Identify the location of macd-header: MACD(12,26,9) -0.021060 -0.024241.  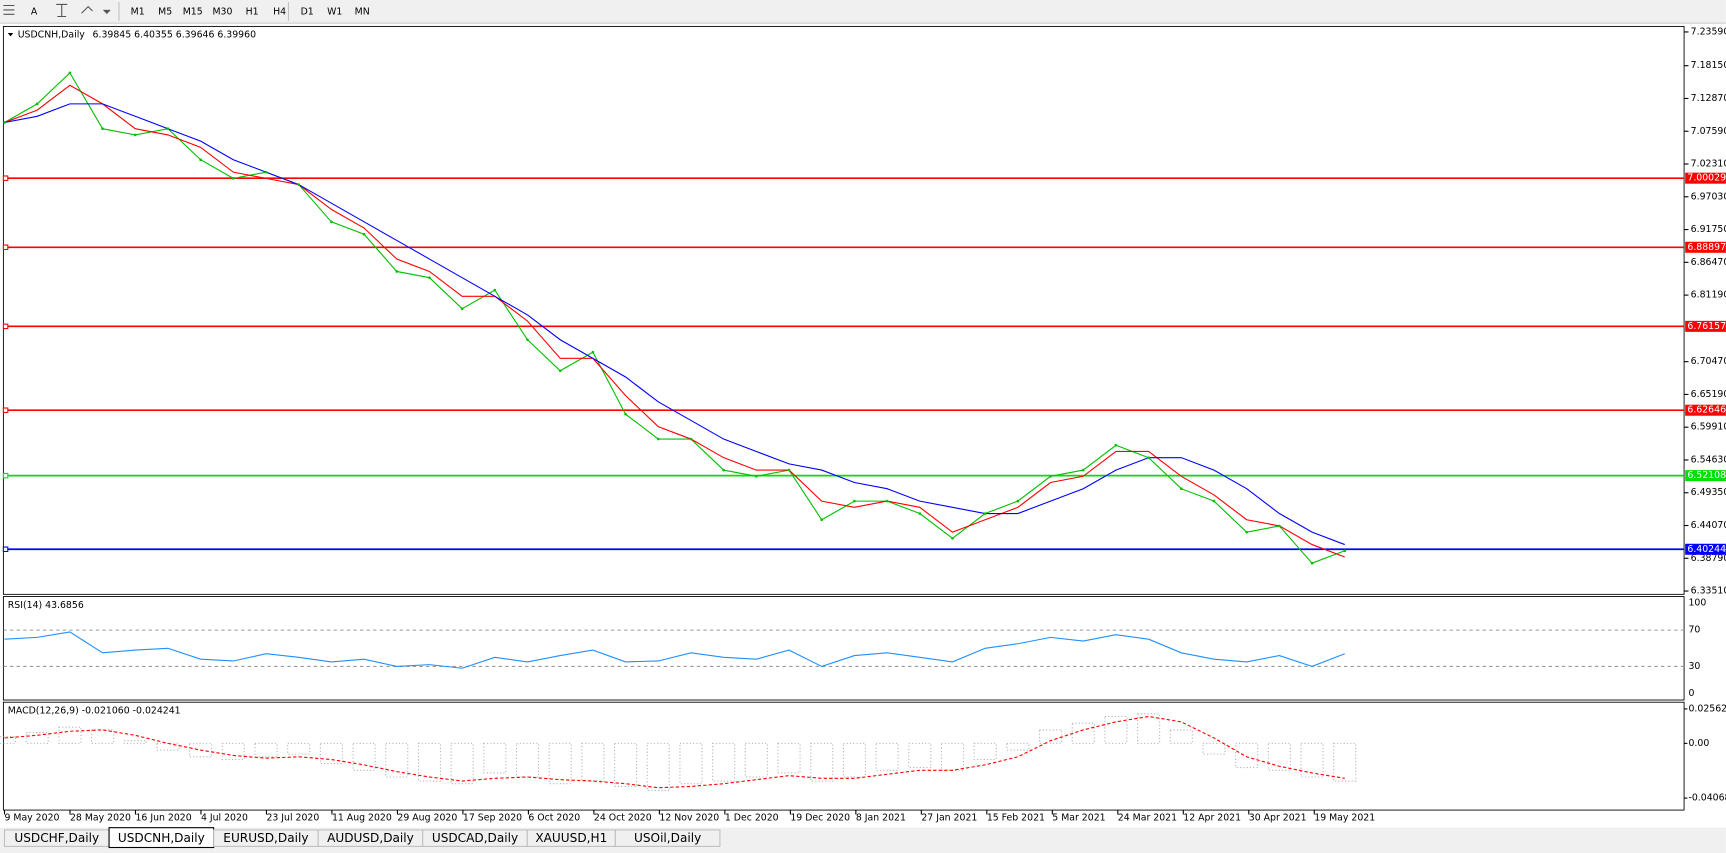
(94, 711).